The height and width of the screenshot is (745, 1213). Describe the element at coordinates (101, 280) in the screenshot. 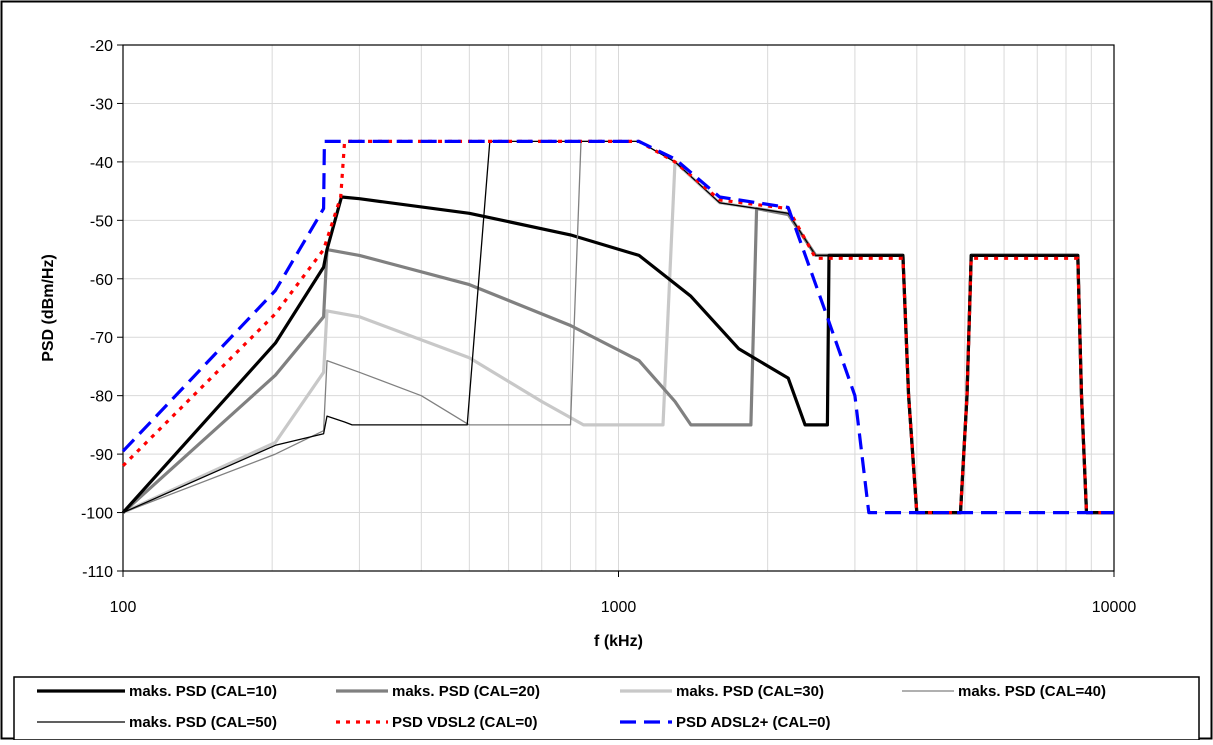

I see `y-tick-label: -60` at that location.